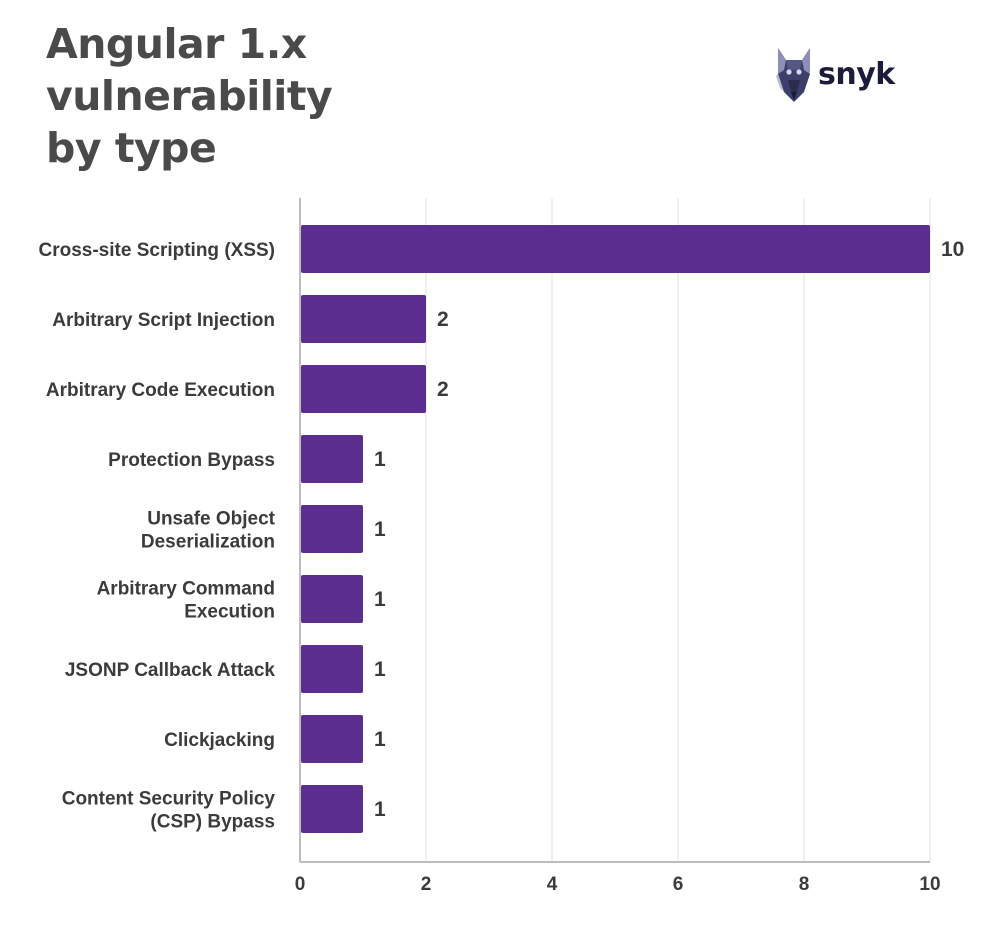 This screenshot has width=1000, height=928. Describe the element at coordinates (856, 74) in the screenshot. I see `snyk-logo-text: snyk` at that location.